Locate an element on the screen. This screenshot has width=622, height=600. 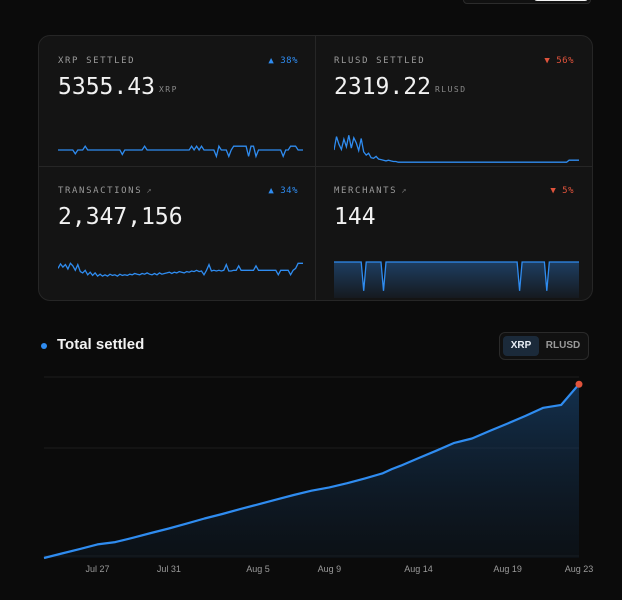
stat-card-transactions: TRANSACTIONS ↗ ▲ 34% 2,347,156 is located at coordinates (180, 236).